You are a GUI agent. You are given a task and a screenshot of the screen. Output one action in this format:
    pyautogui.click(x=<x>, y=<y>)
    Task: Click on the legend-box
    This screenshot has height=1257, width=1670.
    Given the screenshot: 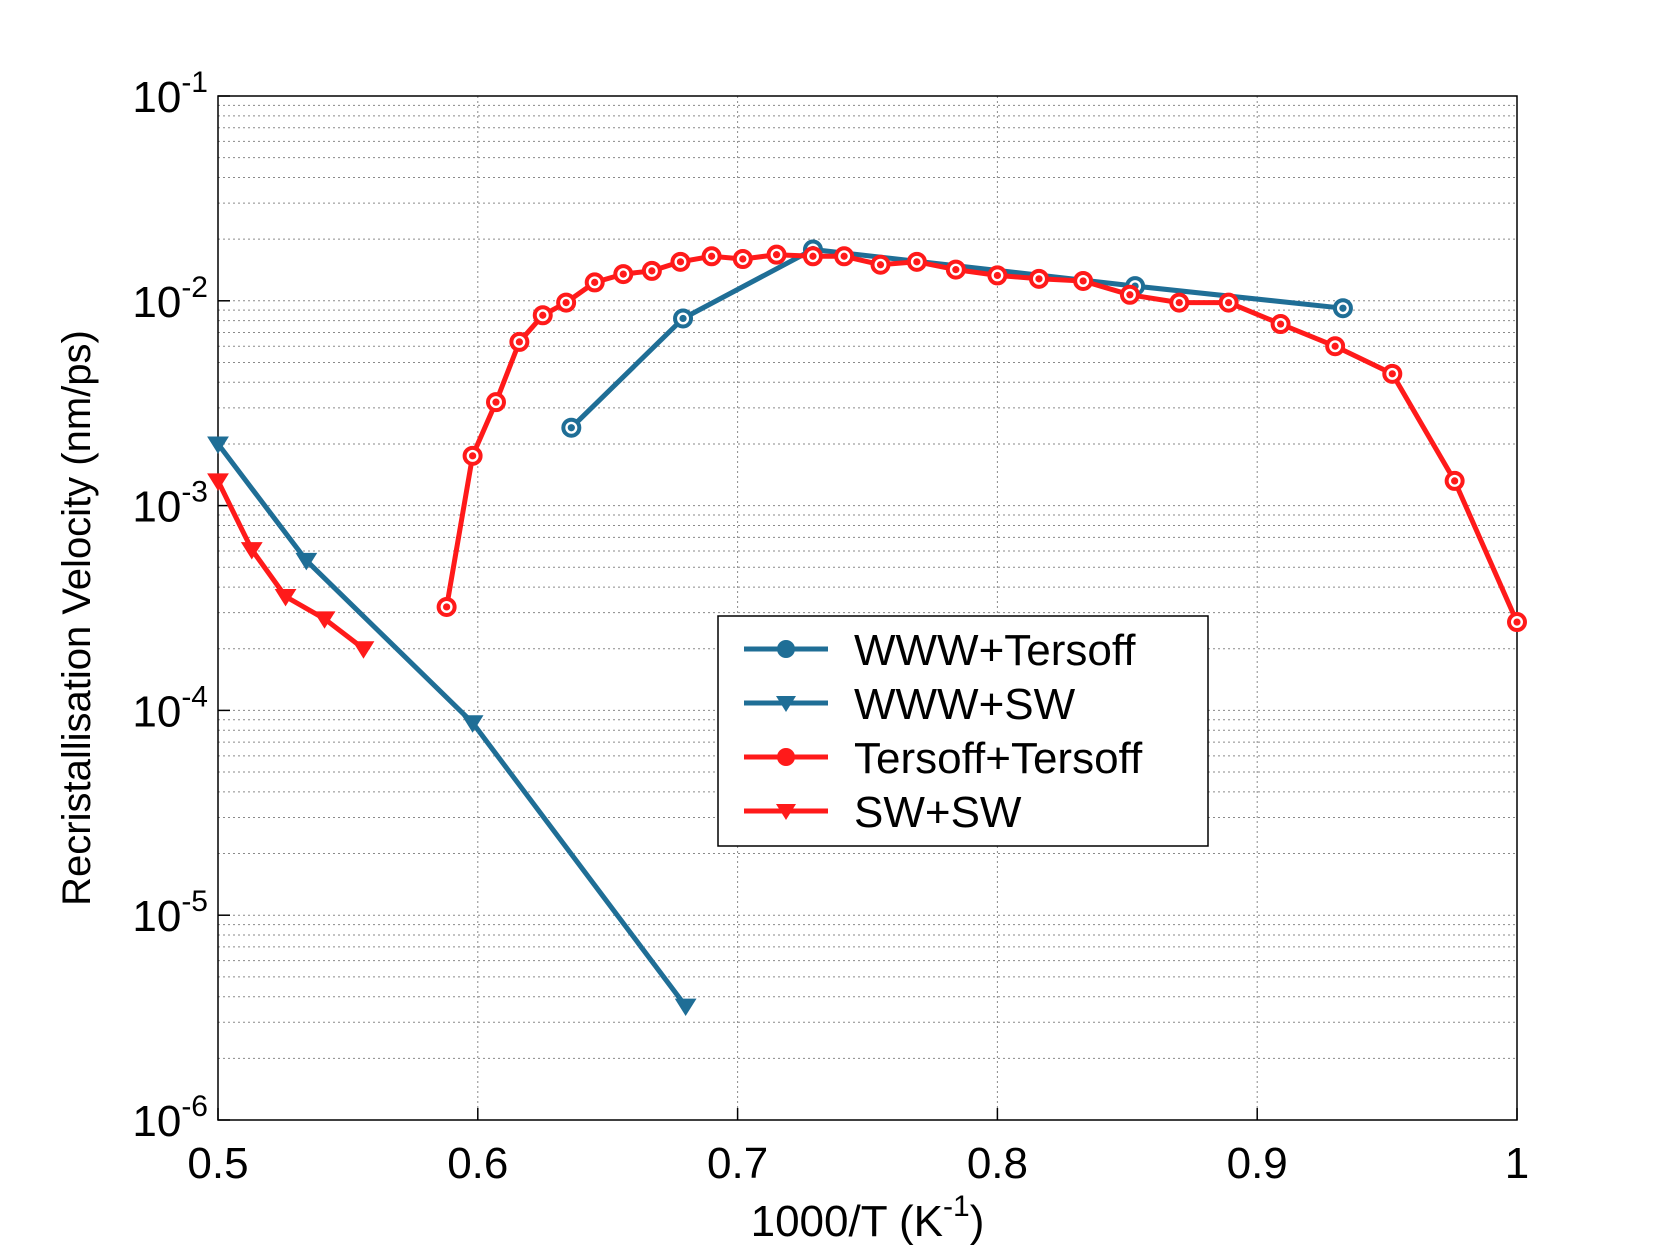 What is the action you would take?
    pyautogui.click(x=963, y=731)
    